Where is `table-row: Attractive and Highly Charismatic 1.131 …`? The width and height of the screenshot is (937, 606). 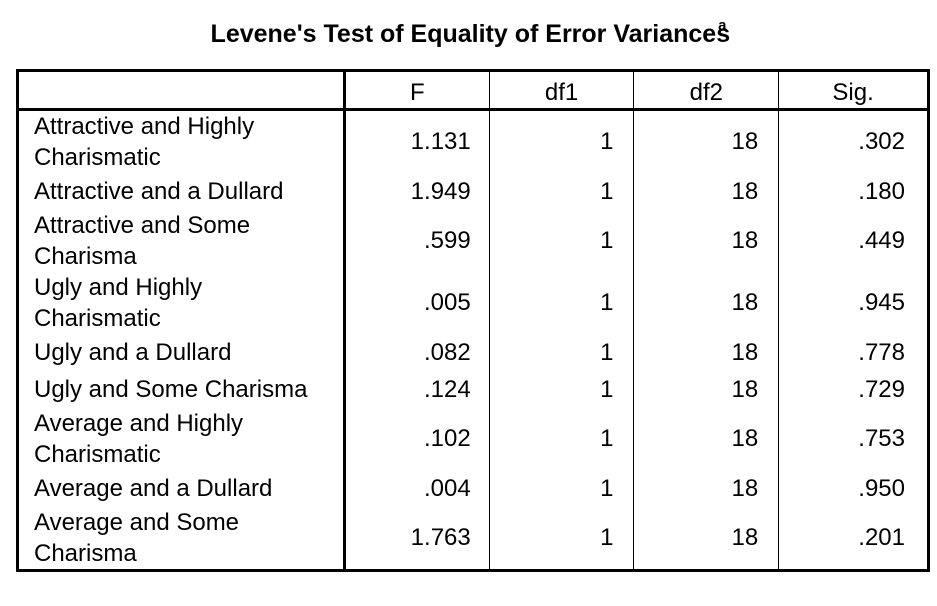
table-row: Attractive and Highly Charismatic 1.131 … is located at coordinates (473, 141).